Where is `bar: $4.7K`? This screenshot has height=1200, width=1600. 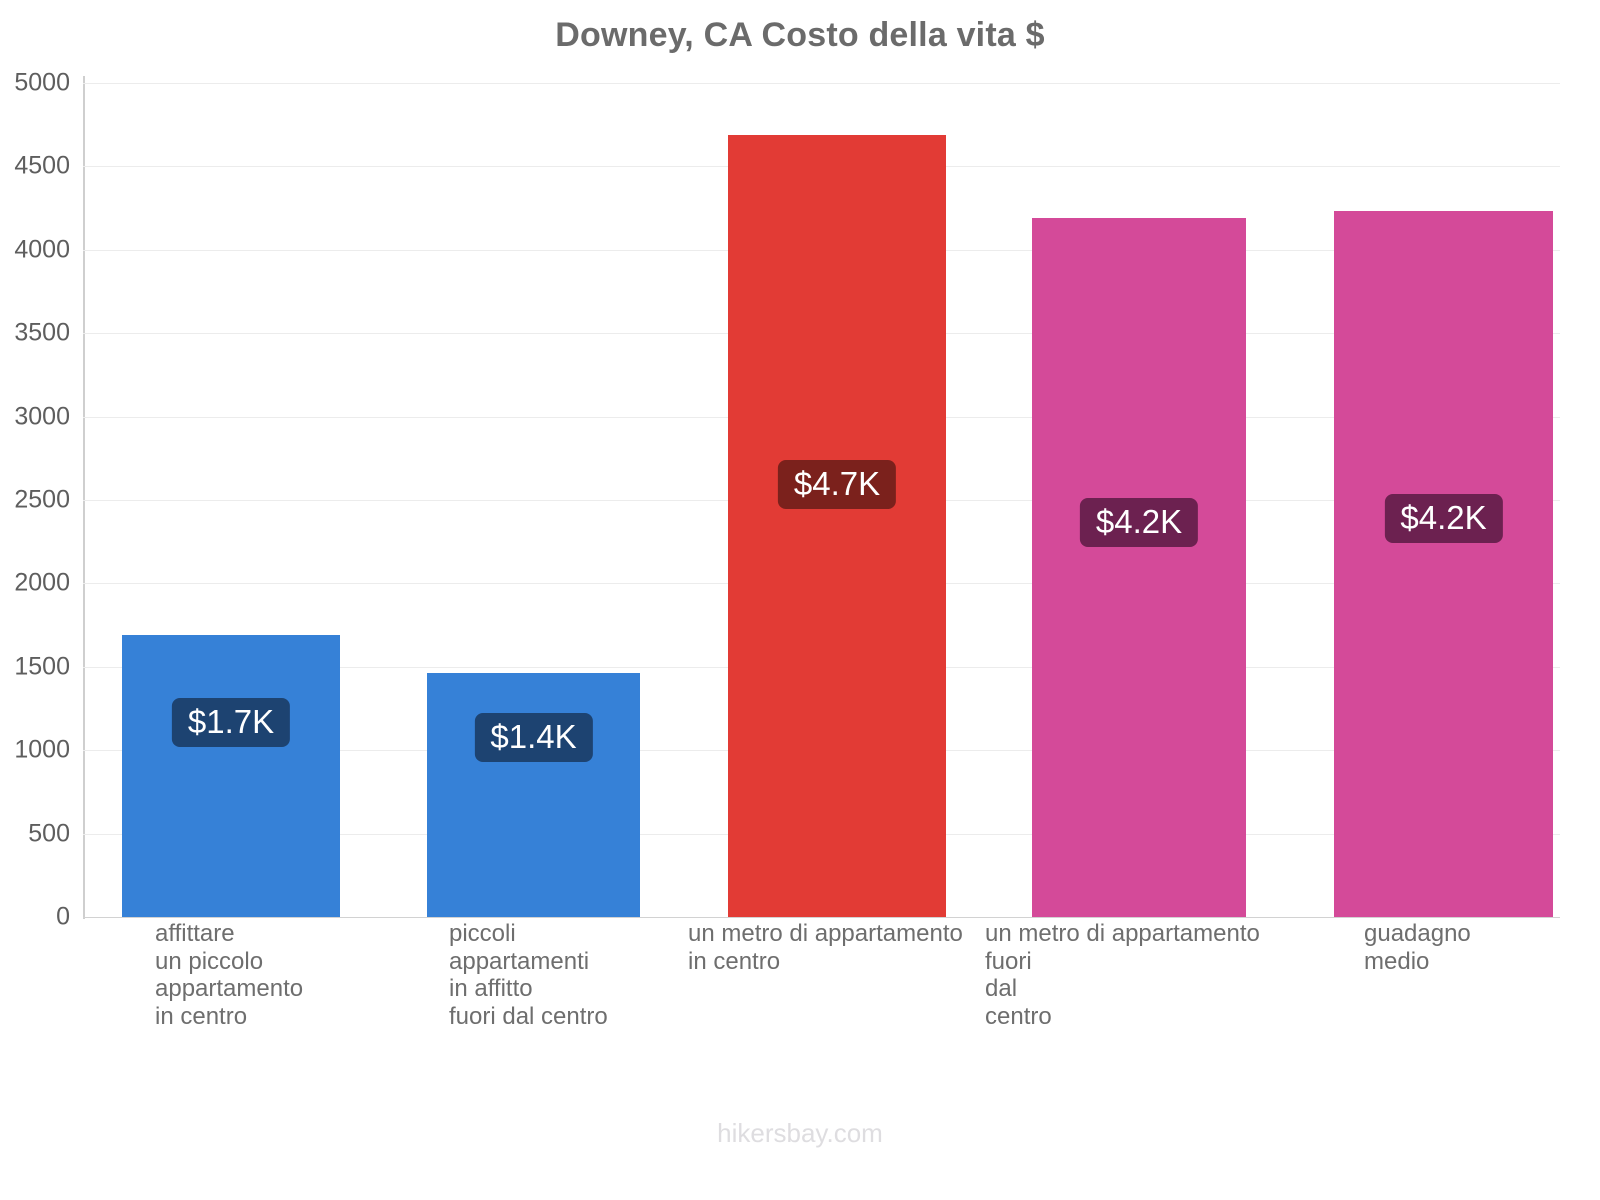
bar: $4.7K is located at coordinates (837, 525).